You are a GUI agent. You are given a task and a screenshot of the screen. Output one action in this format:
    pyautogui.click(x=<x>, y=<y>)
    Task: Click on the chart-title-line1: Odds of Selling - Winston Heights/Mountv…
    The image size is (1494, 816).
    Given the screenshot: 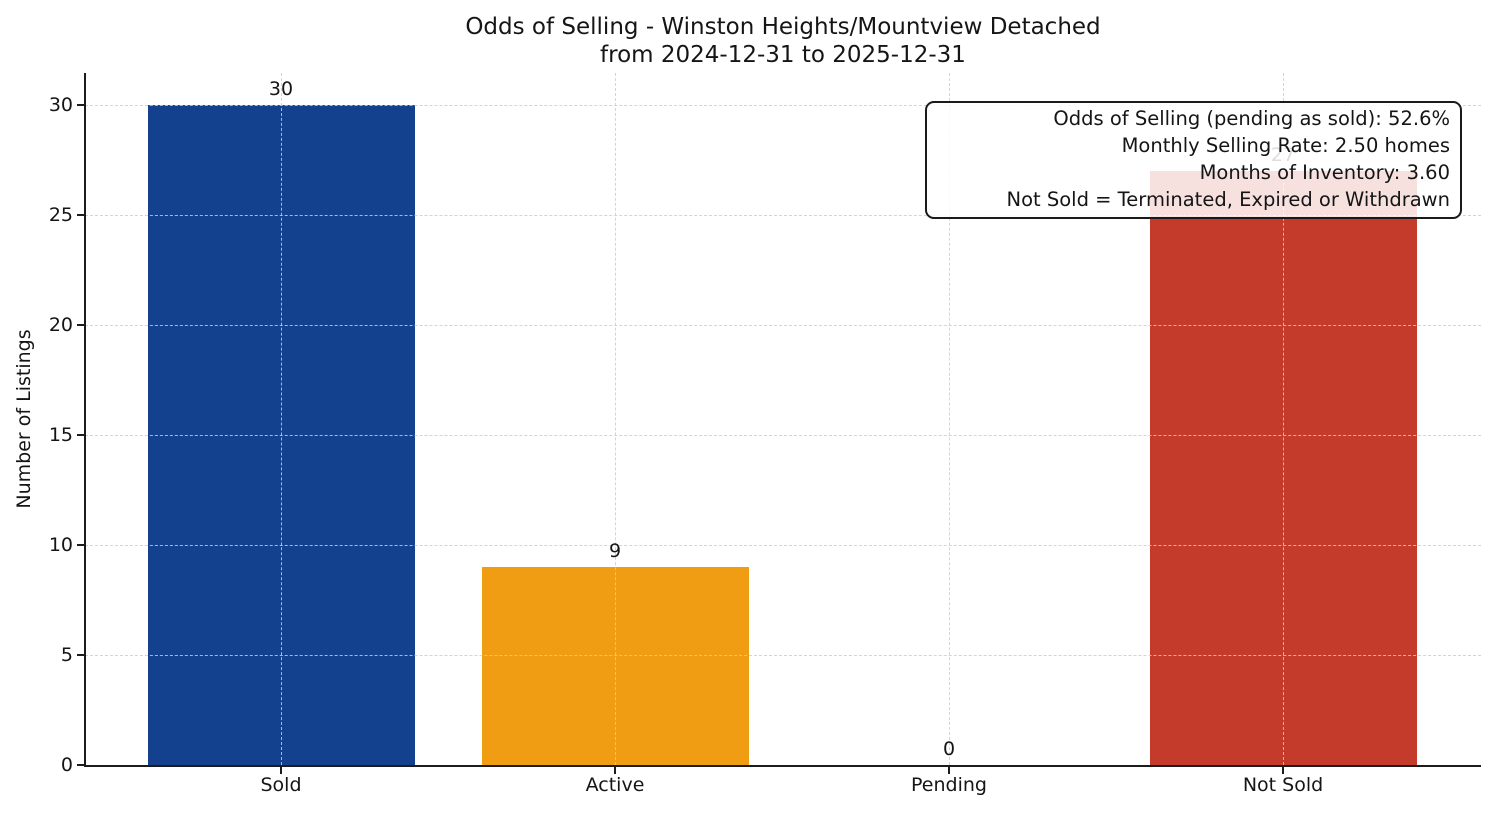 What is the action you would take?
    pyautogui.click(x=783, y=27)
    